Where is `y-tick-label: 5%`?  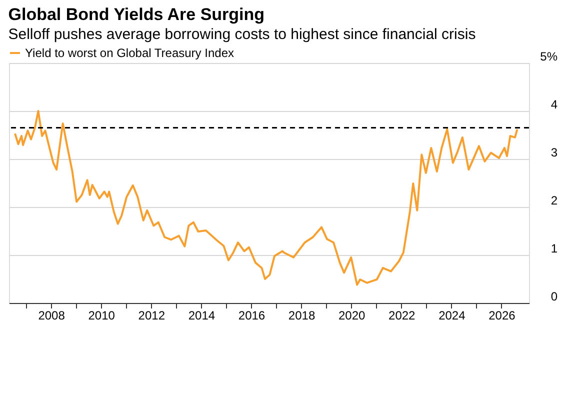 y-tick-label: 5% is located at coordinates (549, 57).